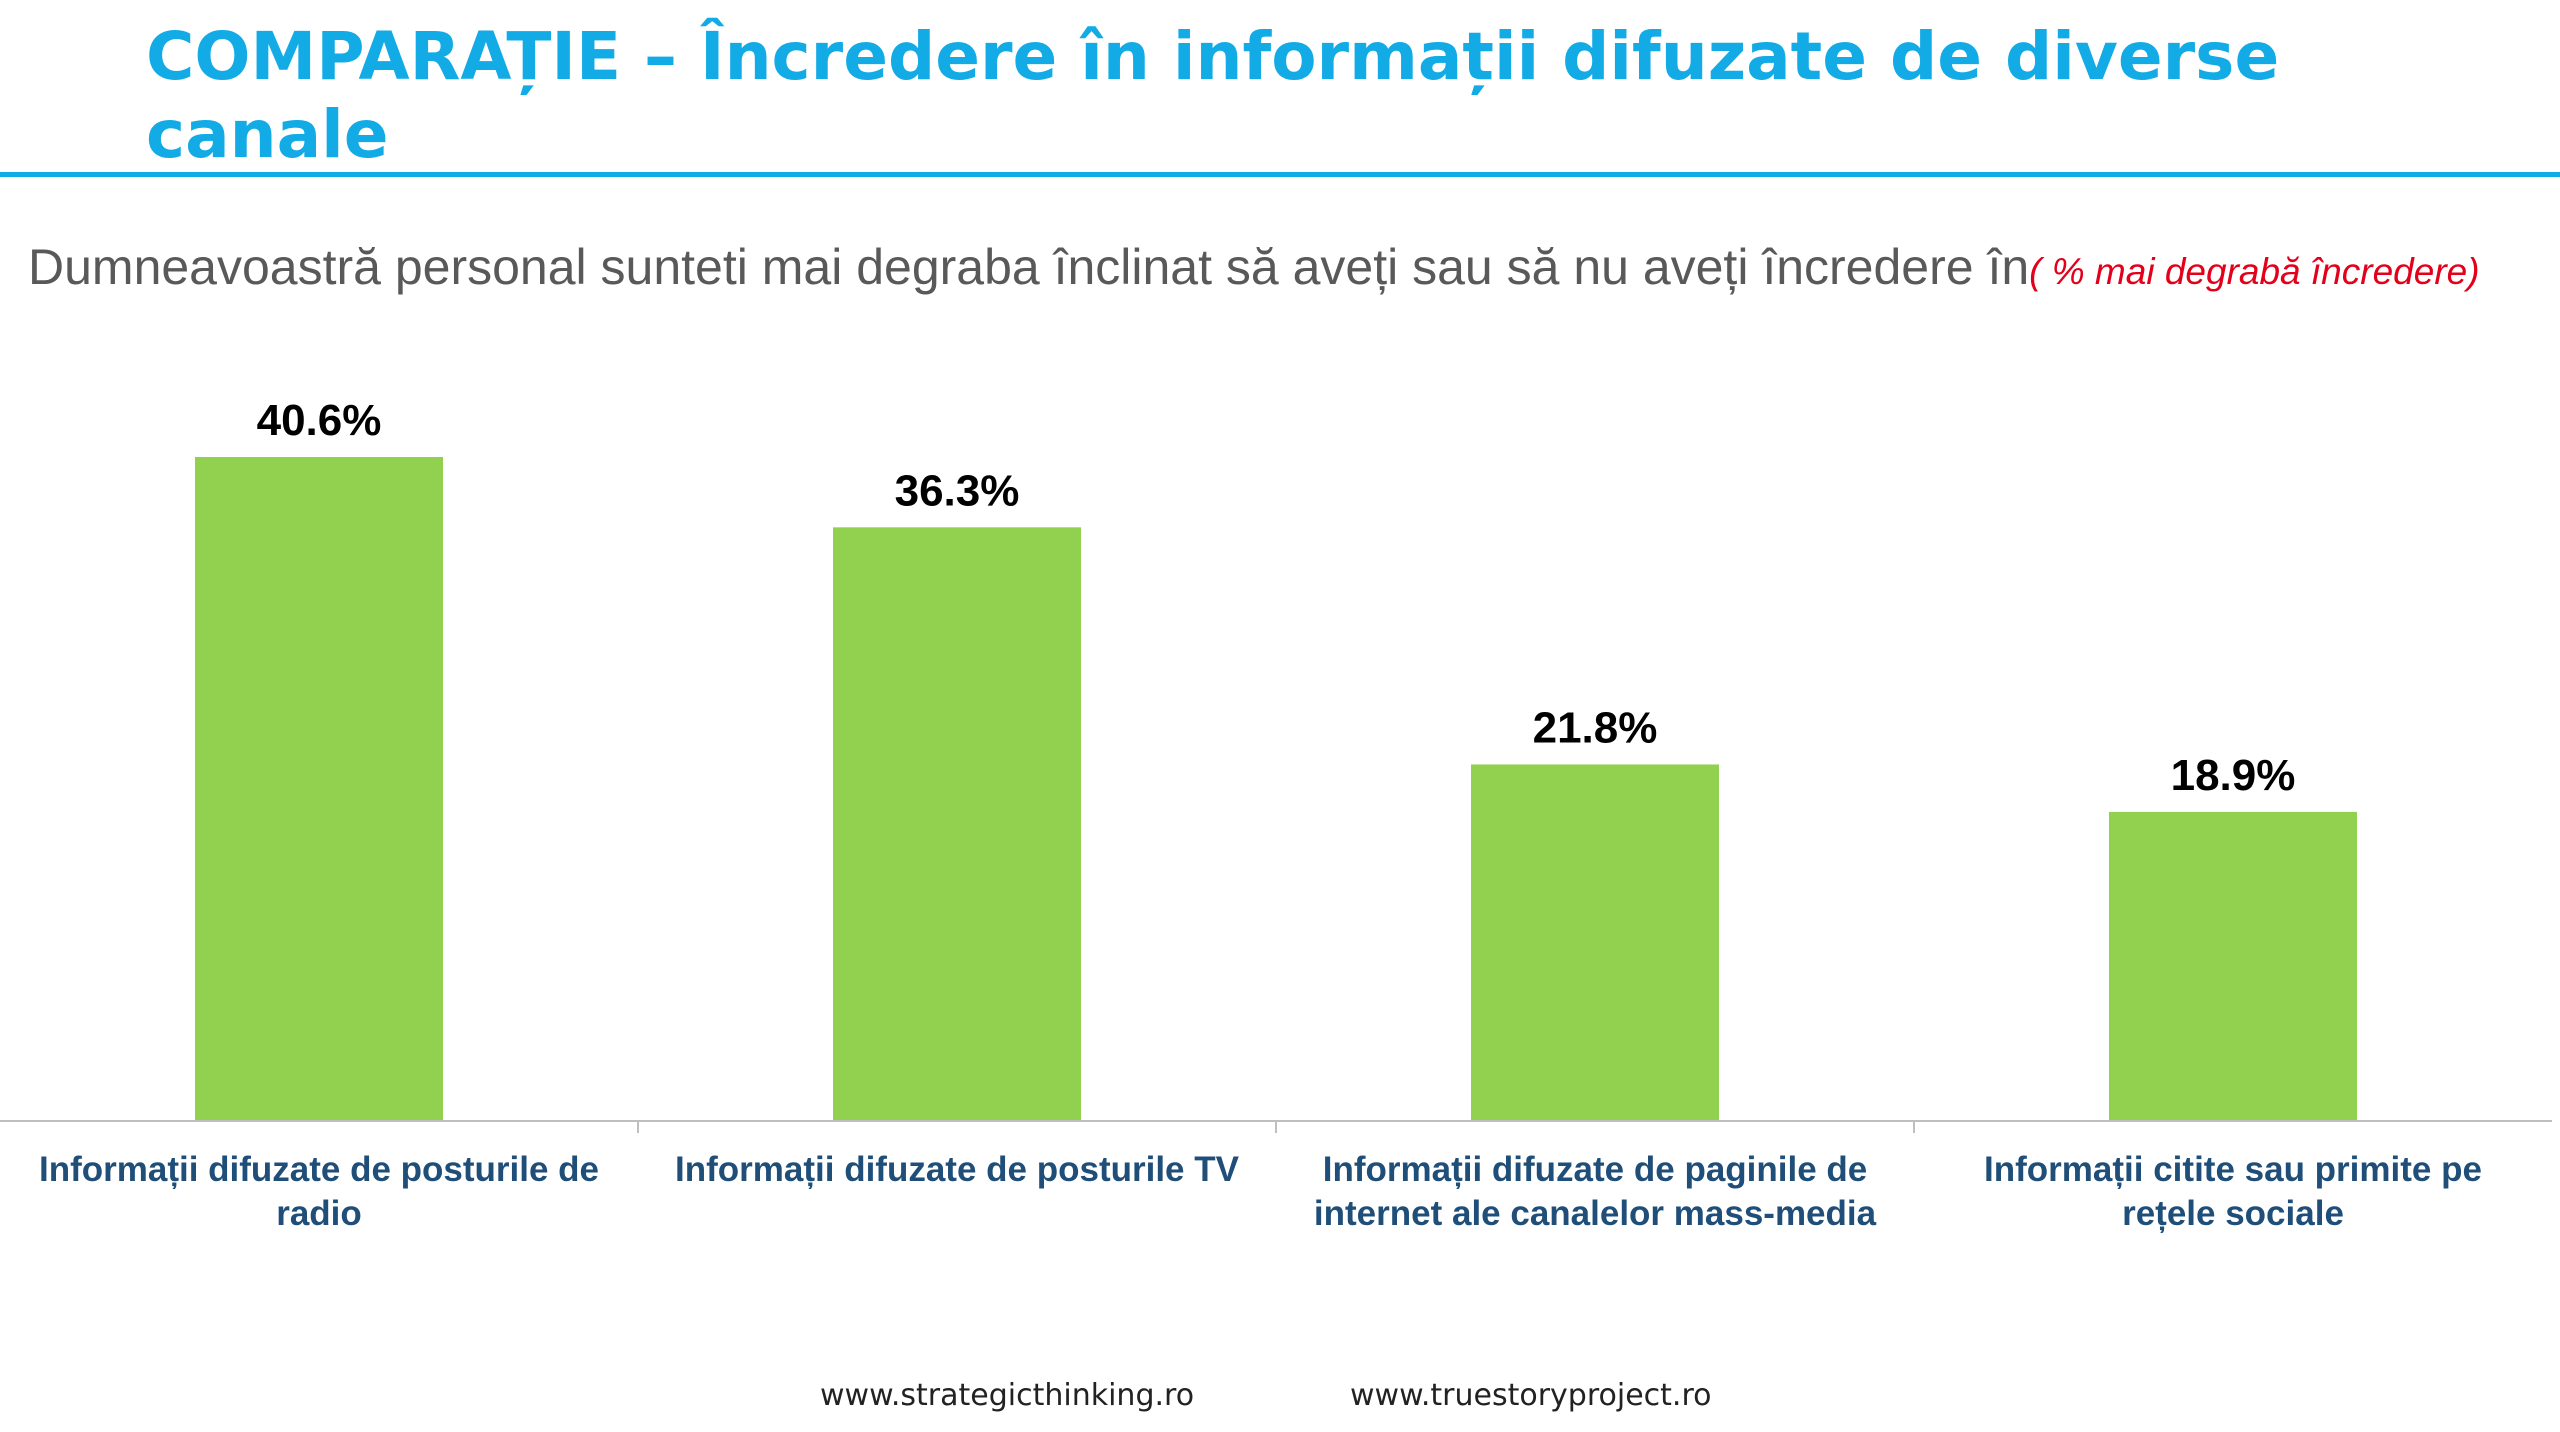  Describe the element at coordinates (1007, 1395) in the screenshot. I see `footer-link-strategicthinking: www.strategicthinking.ro` at that location.